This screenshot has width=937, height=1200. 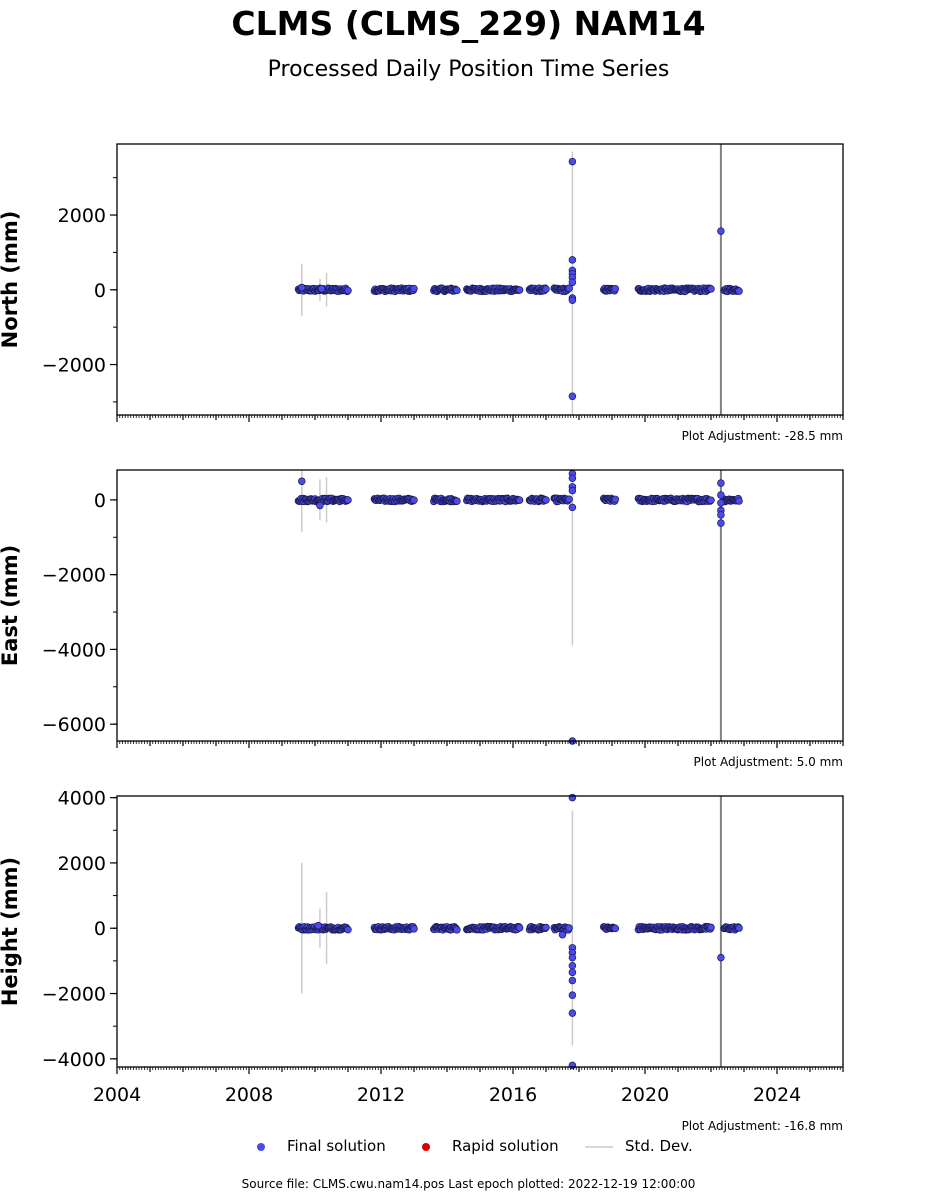 What do you see at coordinates (659, 1146) in the screenshot?
I see `legend-stddev-label: Std. Dev.` at bounding box center [659, 1146].